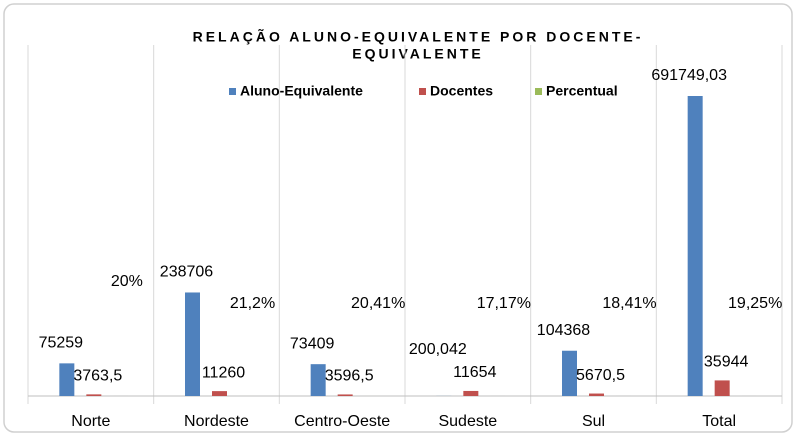  Describe the element at coordinates (719, 421) in the screenshot. I see `x-tick-label: Total` at that location.